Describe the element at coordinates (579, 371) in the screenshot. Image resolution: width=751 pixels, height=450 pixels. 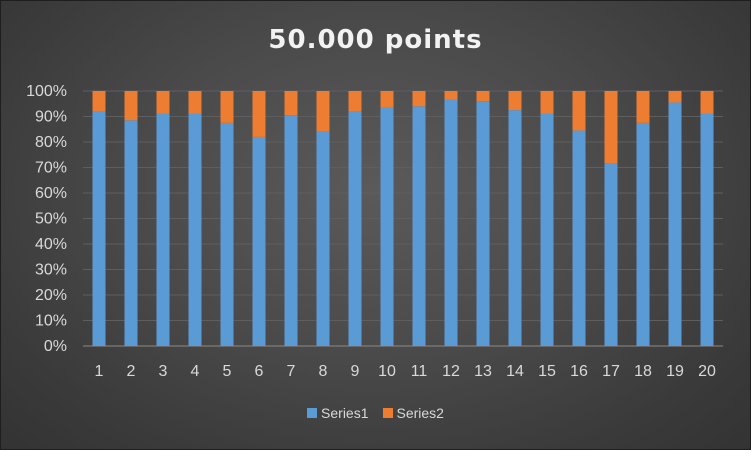
I see `x-tick-label: 16` at that location.